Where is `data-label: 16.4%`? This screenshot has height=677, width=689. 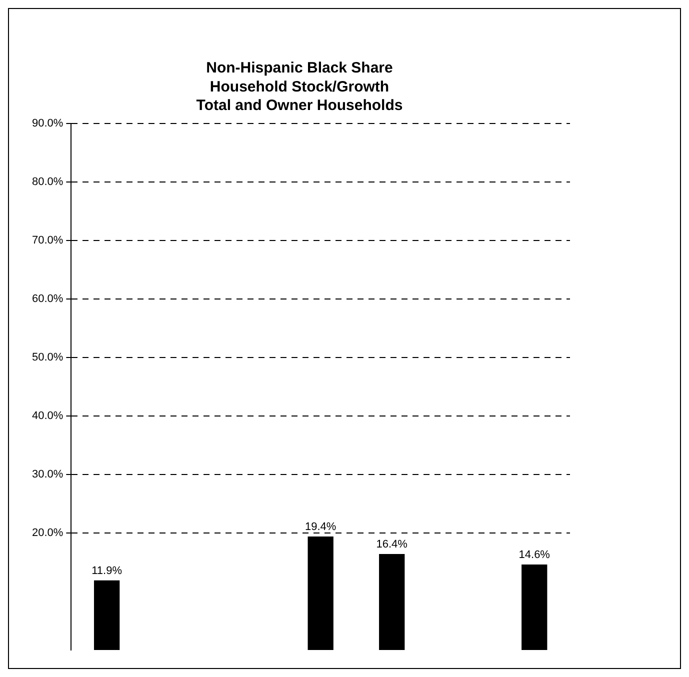
data-label: 16.4% is located at coordinates (392, 544).